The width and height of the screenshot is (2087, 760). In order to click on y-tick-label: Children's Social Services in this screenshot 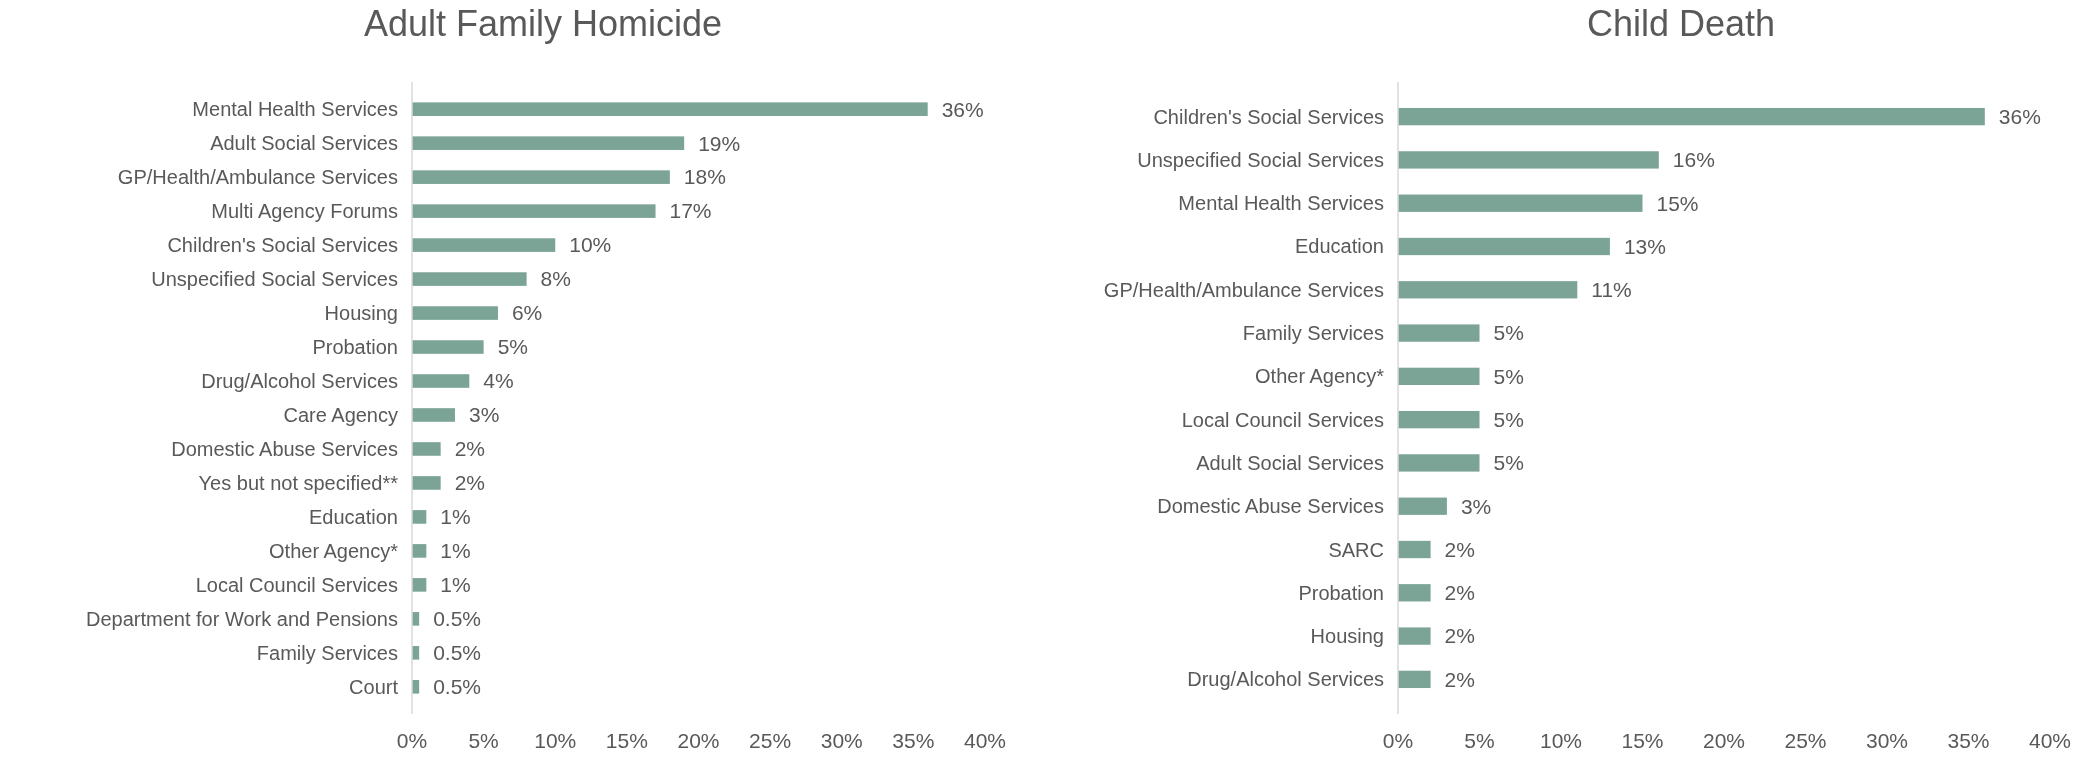, I will do `click(1268, 116)`.